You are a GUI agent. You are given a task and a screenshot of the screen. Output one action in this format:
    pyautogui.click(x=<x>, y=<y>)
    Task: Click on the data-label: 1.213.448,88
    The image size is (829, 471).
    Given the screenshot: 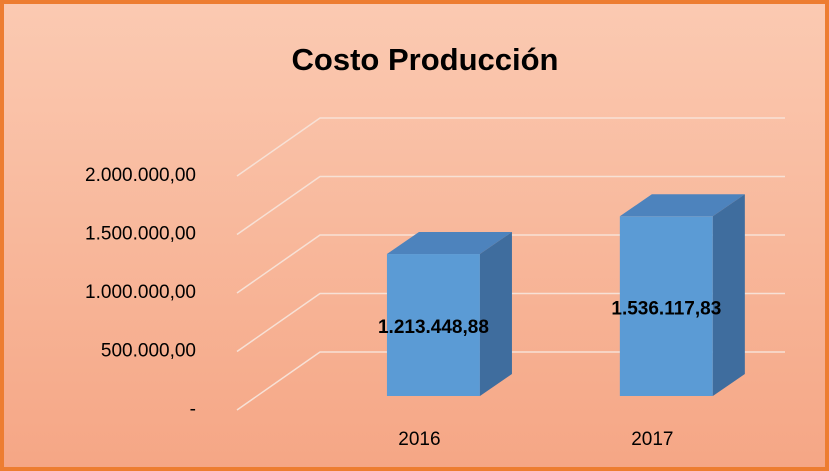 What is the action you would take?
    pyautogui.click(x=433, y=327)
    